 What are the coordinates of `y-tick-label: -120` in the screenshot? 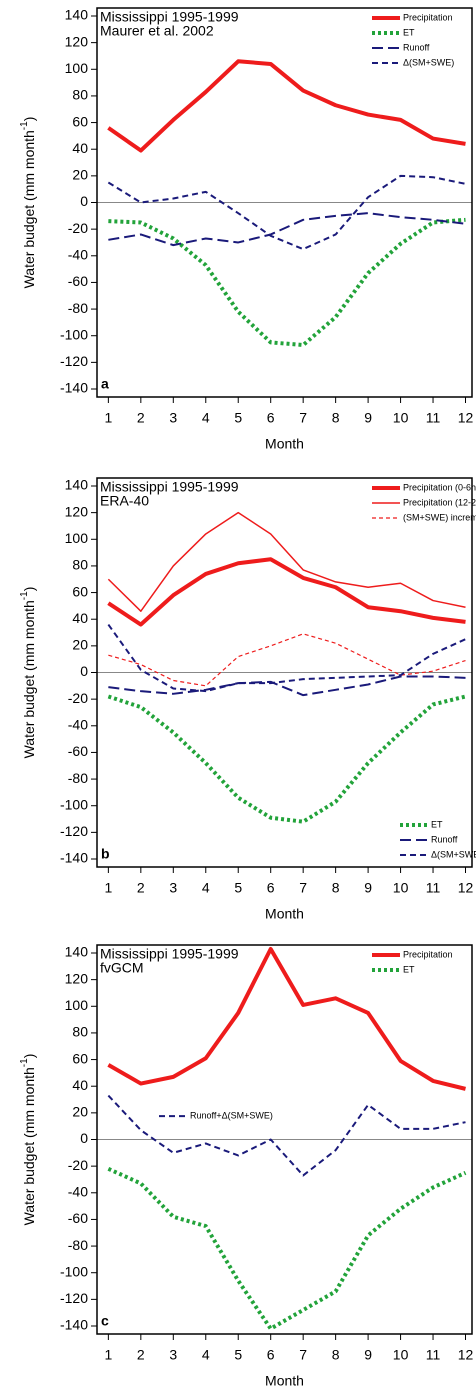 It's located at (74, 1298).